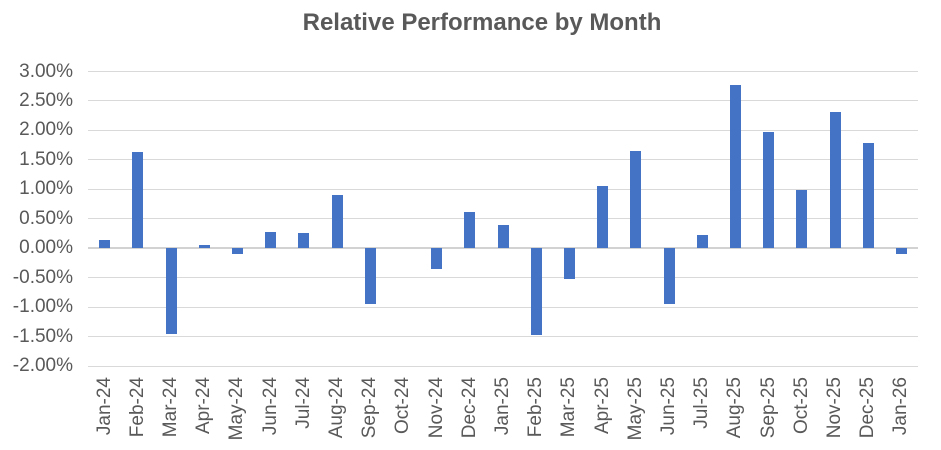 The height and width of the screenshot is (450, 941). What do you see at coordinates (436, 408) in the screenshot?
I see `x-tick-label: Nov-24` at bounding box center [436, 408].